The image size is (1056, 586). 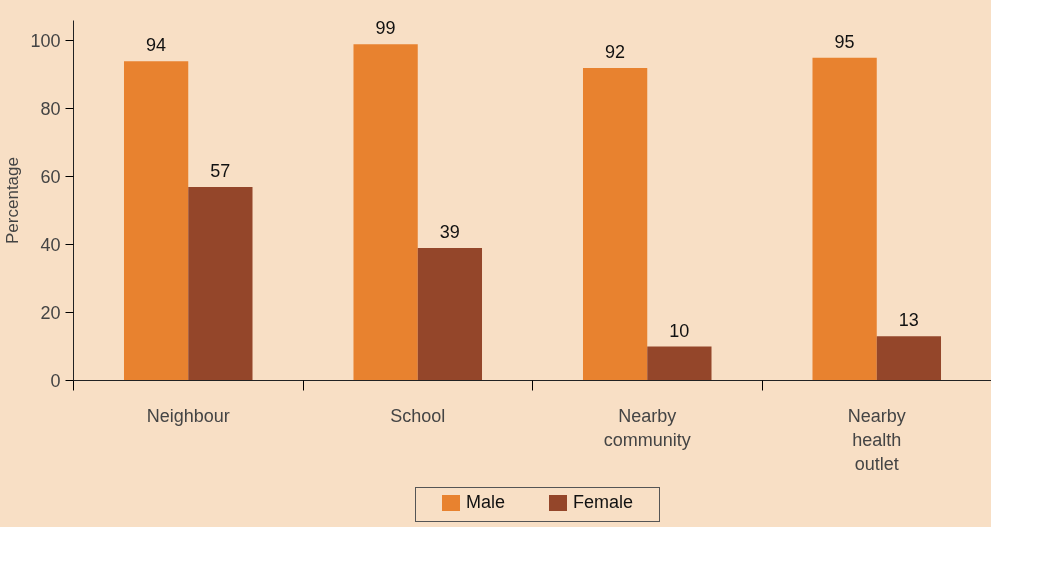 I want to click on data-label: 99, so click(x=385, y=28).